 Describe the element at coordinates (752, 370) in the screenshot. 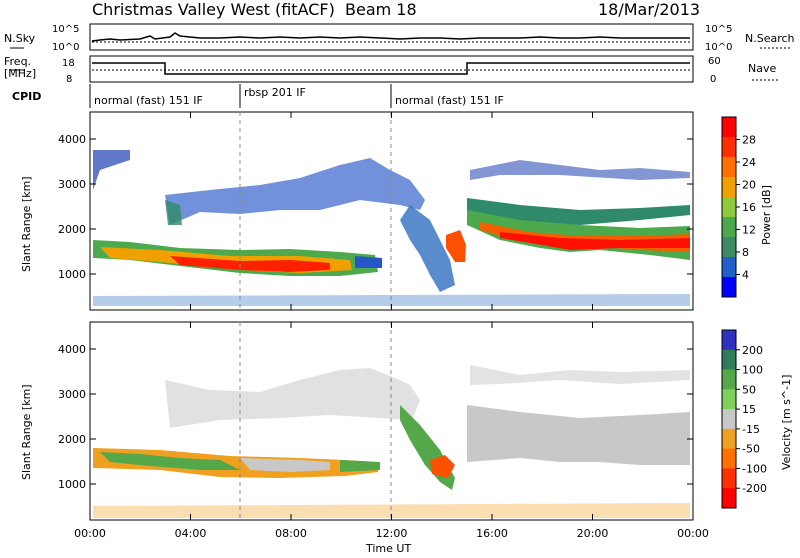

I see `velocity-colorbar-tick-label: 100` at that location.